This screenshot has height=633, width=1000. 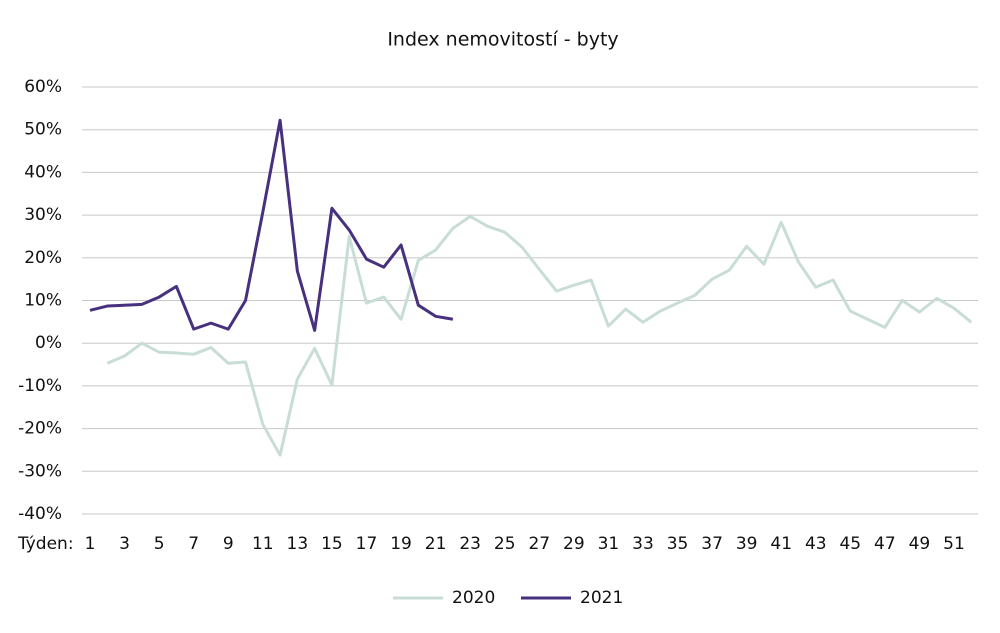 What do you see at coordinates (678, 544) in the screenshot?
I see `x-tick-label: 35` at bounding box center [678, 544].